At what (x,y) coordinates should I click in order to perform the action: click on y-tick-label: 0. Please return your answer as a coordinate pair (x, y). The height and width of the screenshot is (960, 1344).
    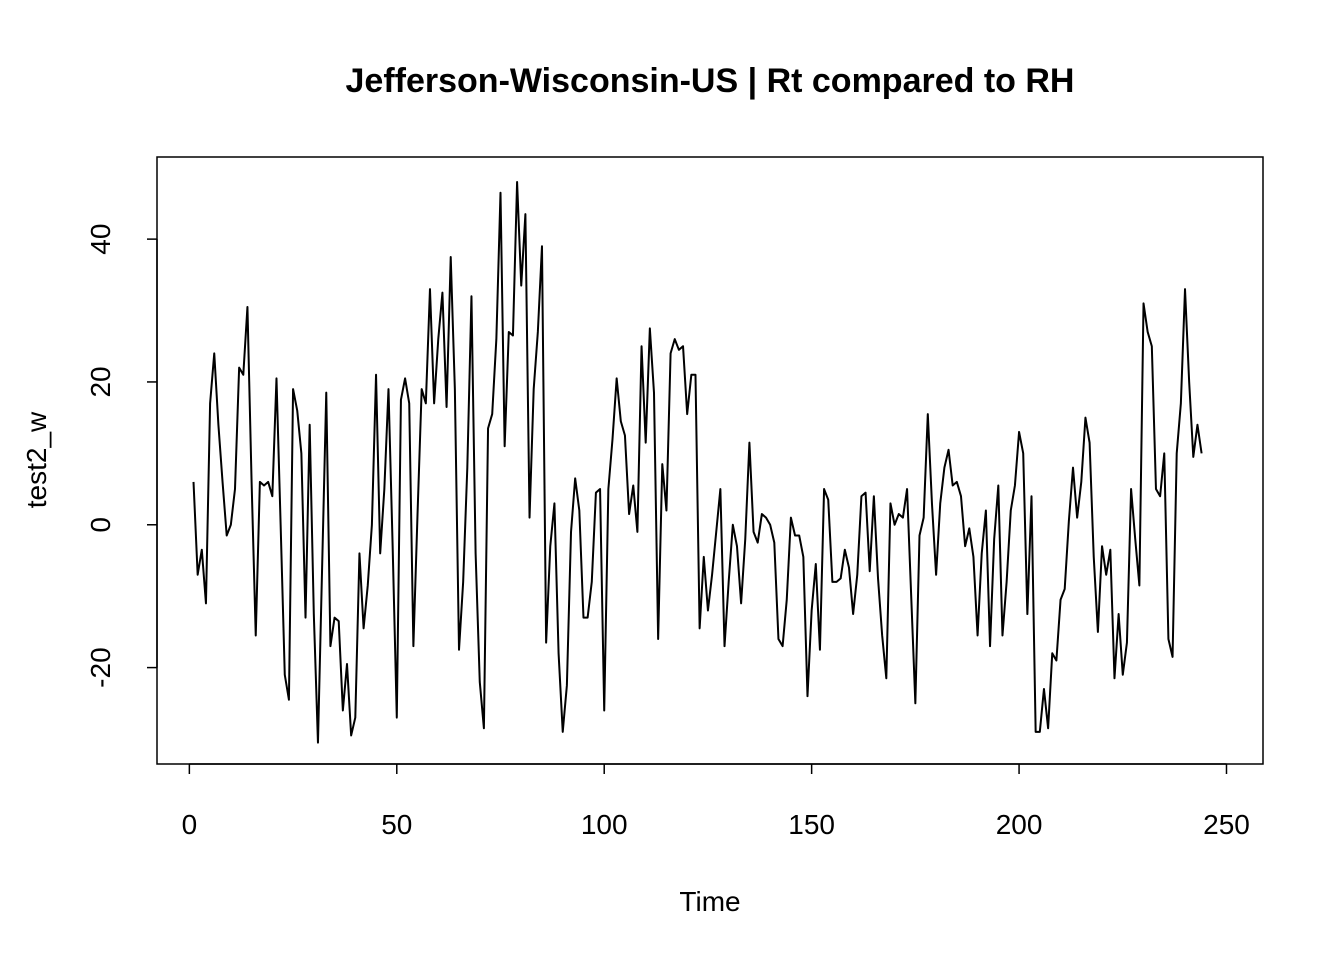
    Looking at the image, I should click on (100, 525).